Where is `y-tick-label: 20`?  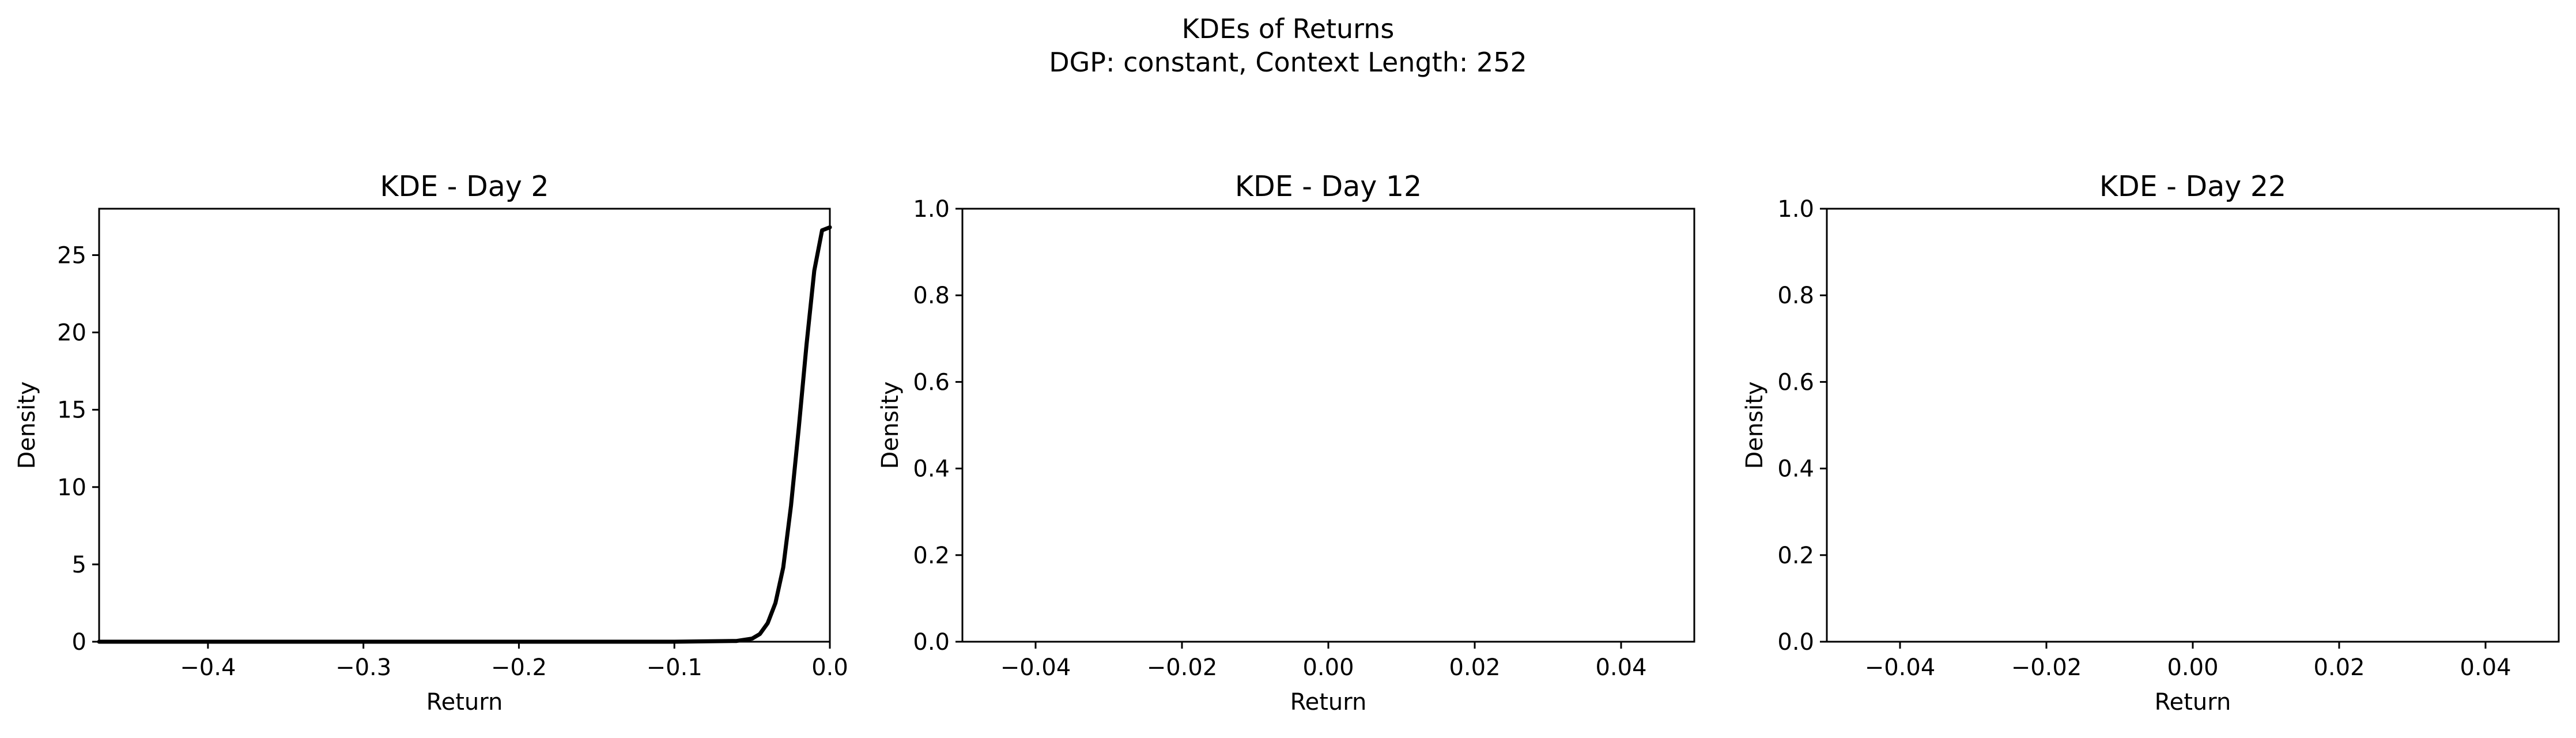 y-tick-label: 20 is located at coordinates (71, 333).